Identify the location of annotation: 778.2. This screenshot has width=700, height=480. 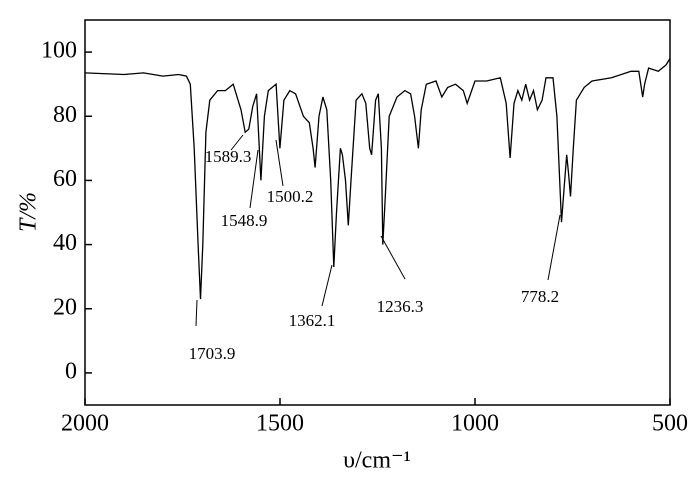
(540, 296).